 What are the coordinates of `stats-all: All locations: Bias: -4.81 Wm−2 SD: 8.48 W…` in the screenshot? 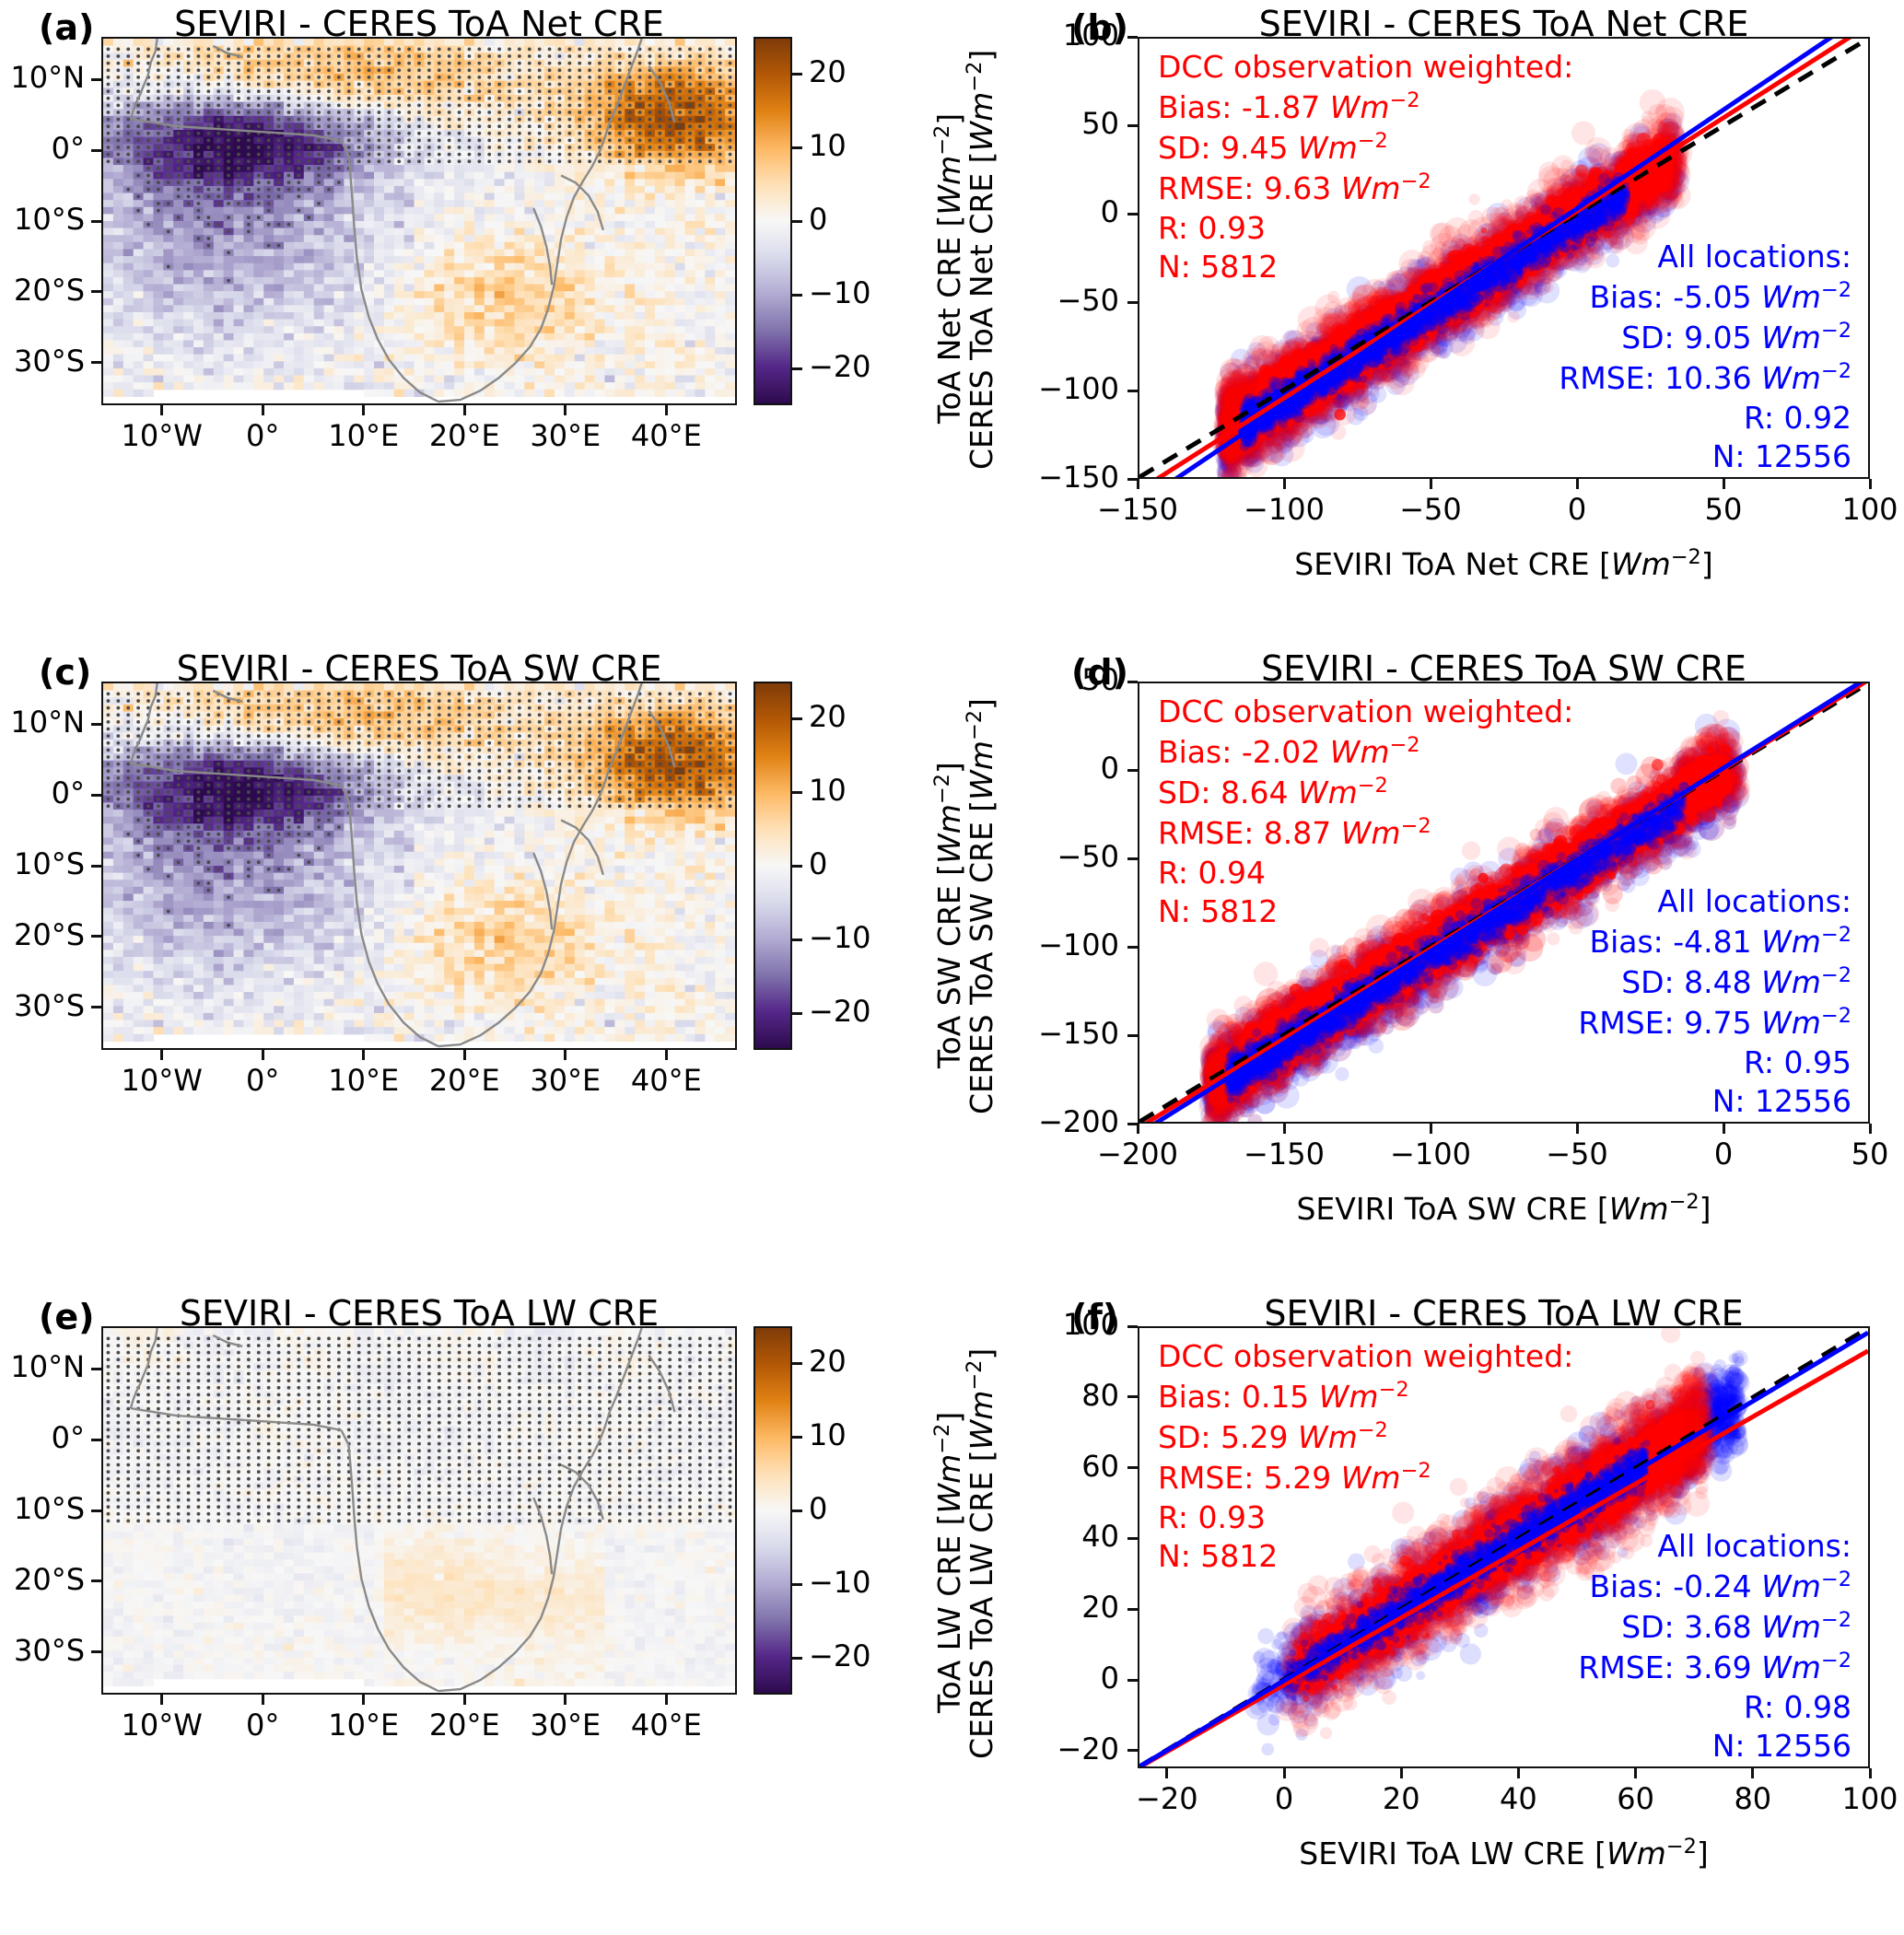 It's located at (1658, 1002).